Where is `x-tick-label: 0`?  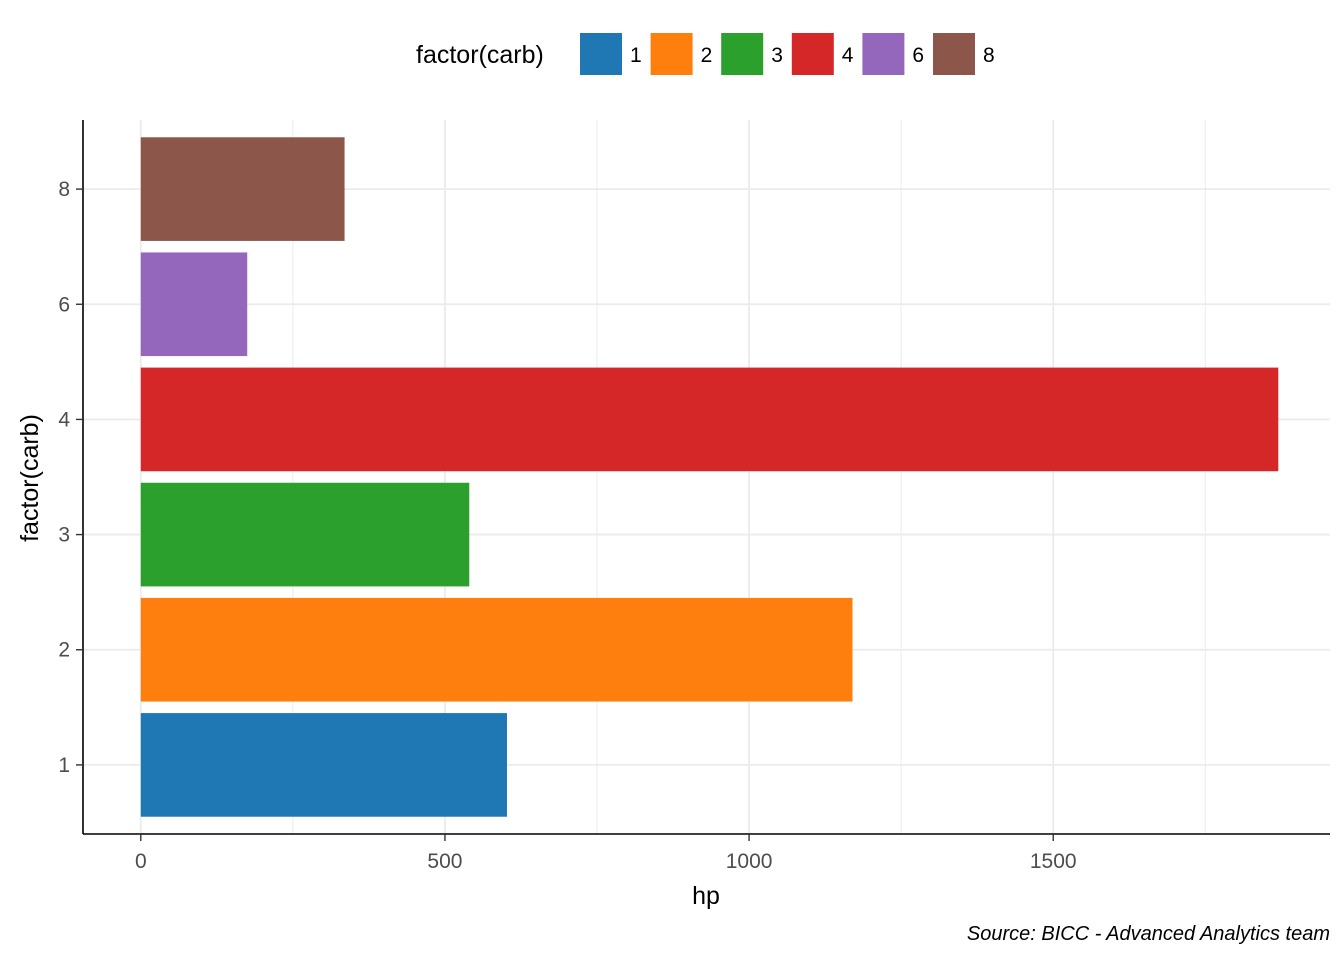
x-tick-label: 0 is located at coordinates (141, 861).